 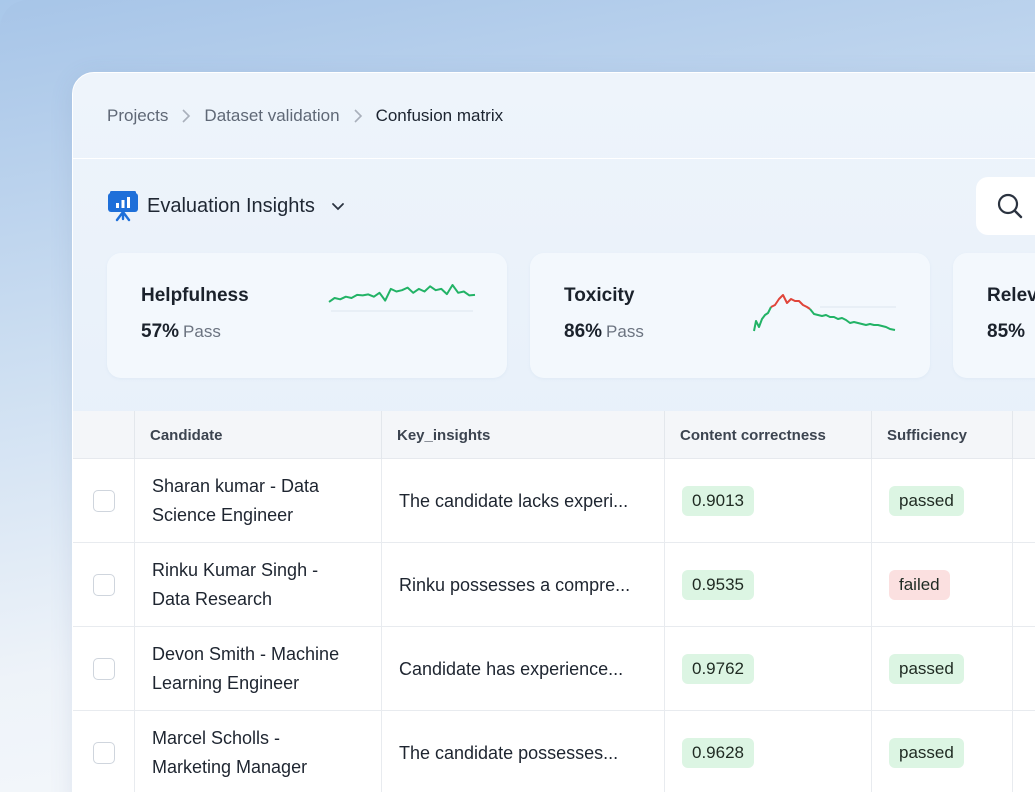 What do you see at coordinates (257, 501) in the screenshot?
I see `candidate-cell: Sharan kumar - Data Science Engineer` at bounding box center [257, 501].